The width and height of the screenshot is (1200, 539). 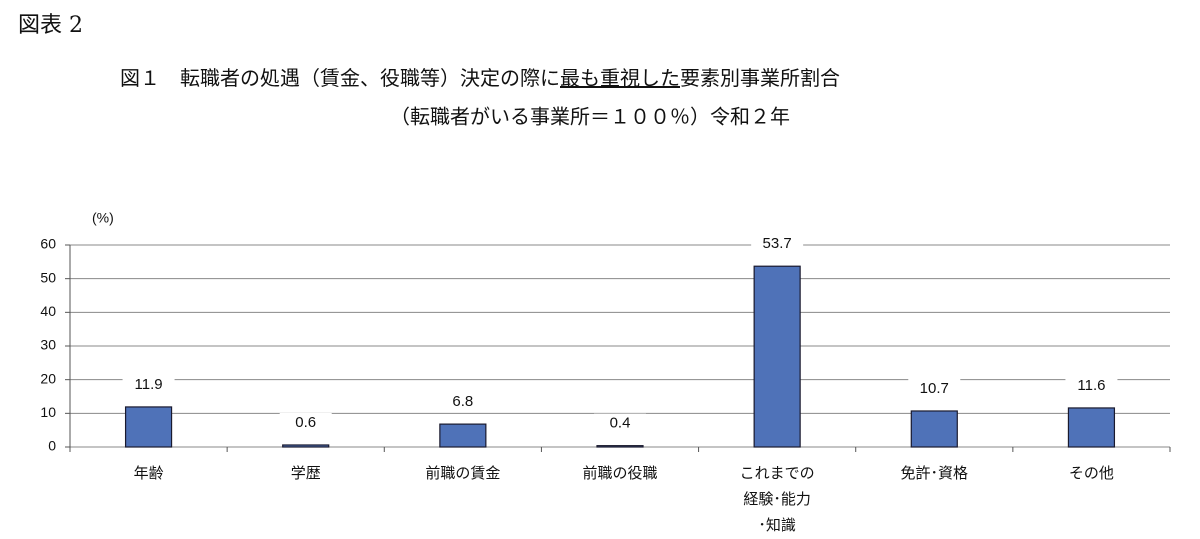 I want to click on x-tick-label: これまでの経験･能力 ･知識, so click(x=777, y=499).